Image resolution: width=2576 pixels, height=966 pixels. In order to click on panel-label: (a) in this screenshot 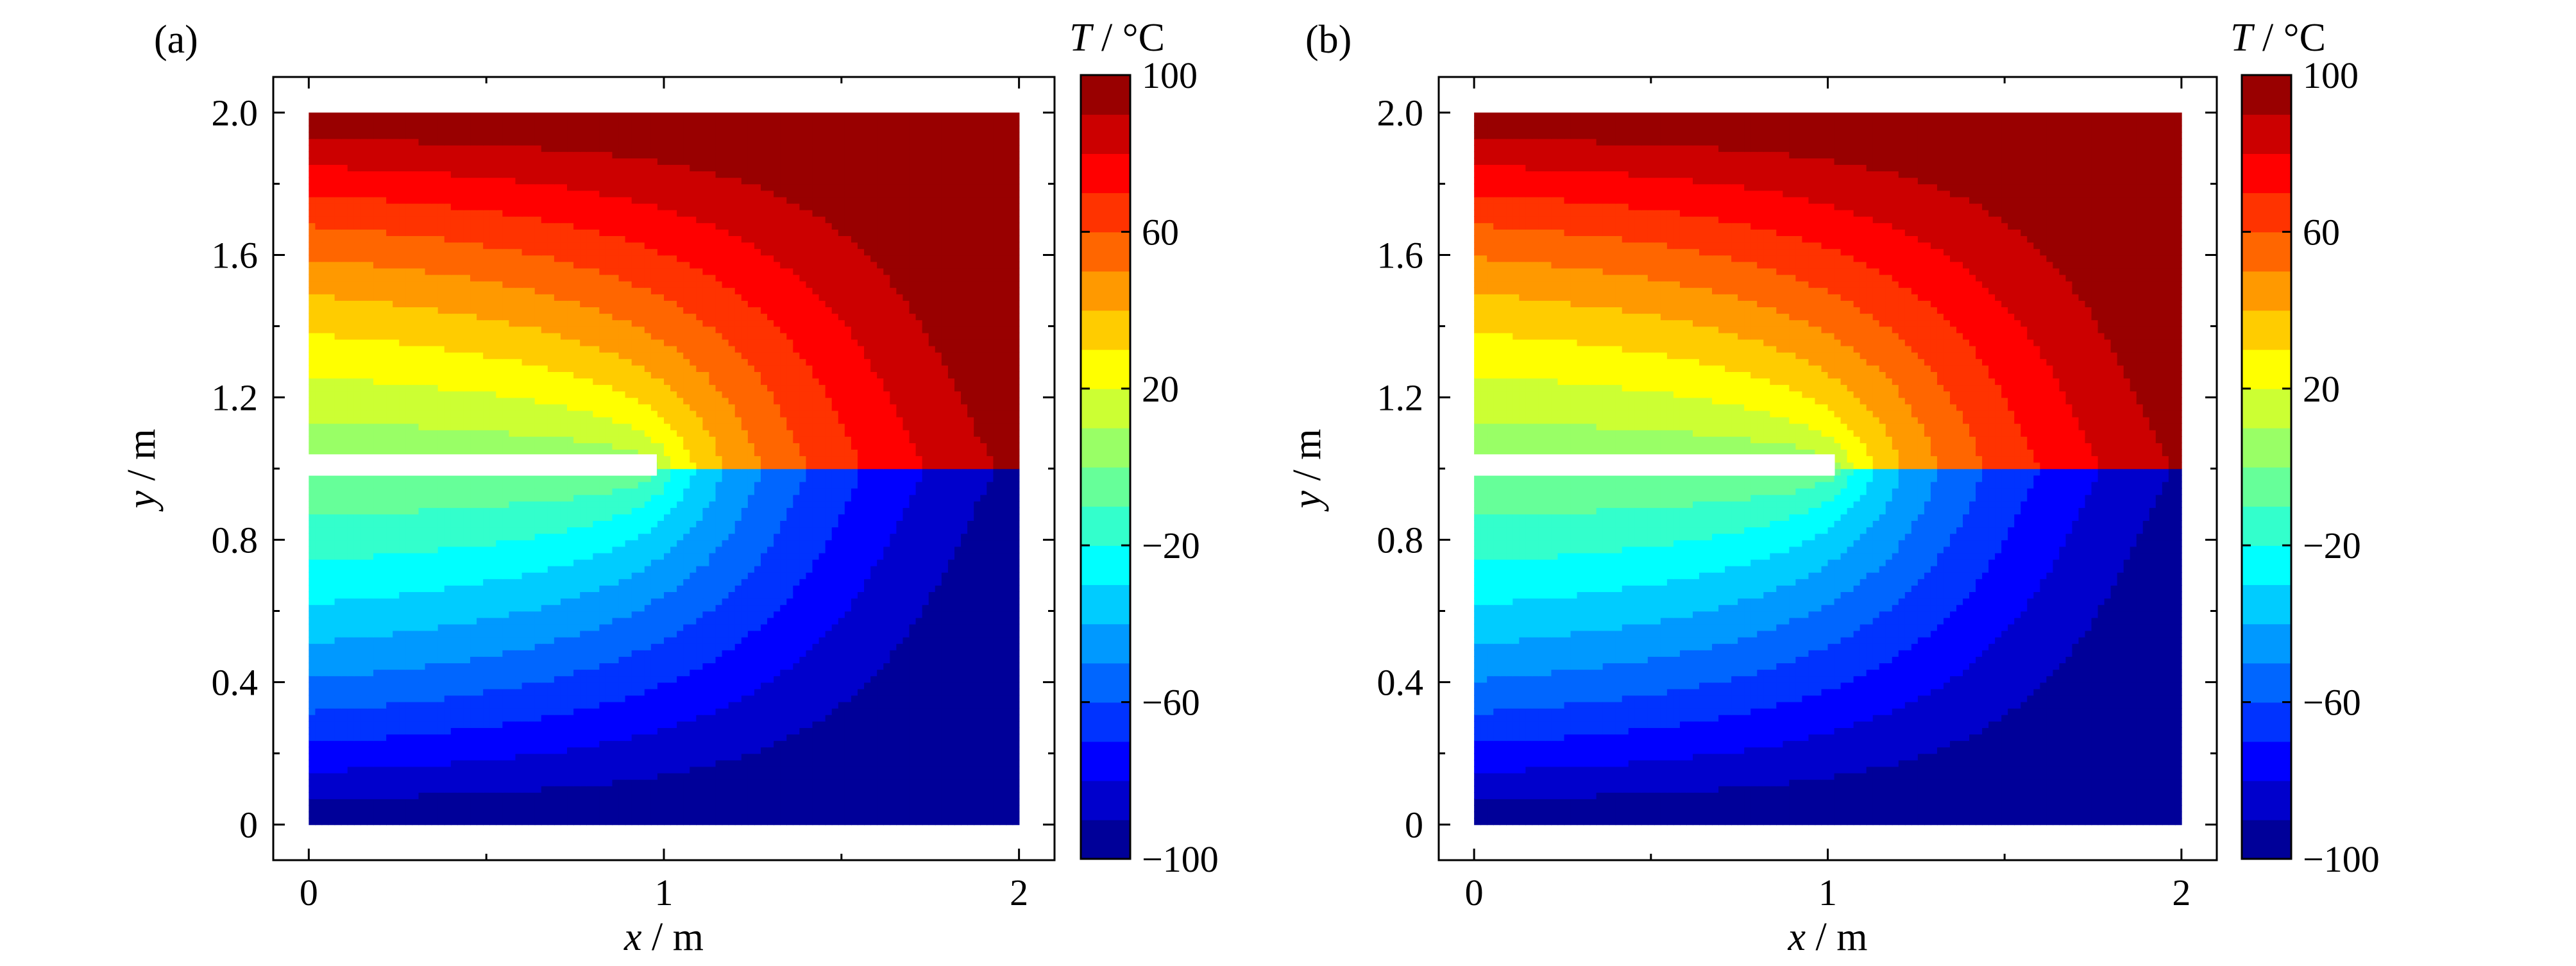, I will do `click(176, 40)`.